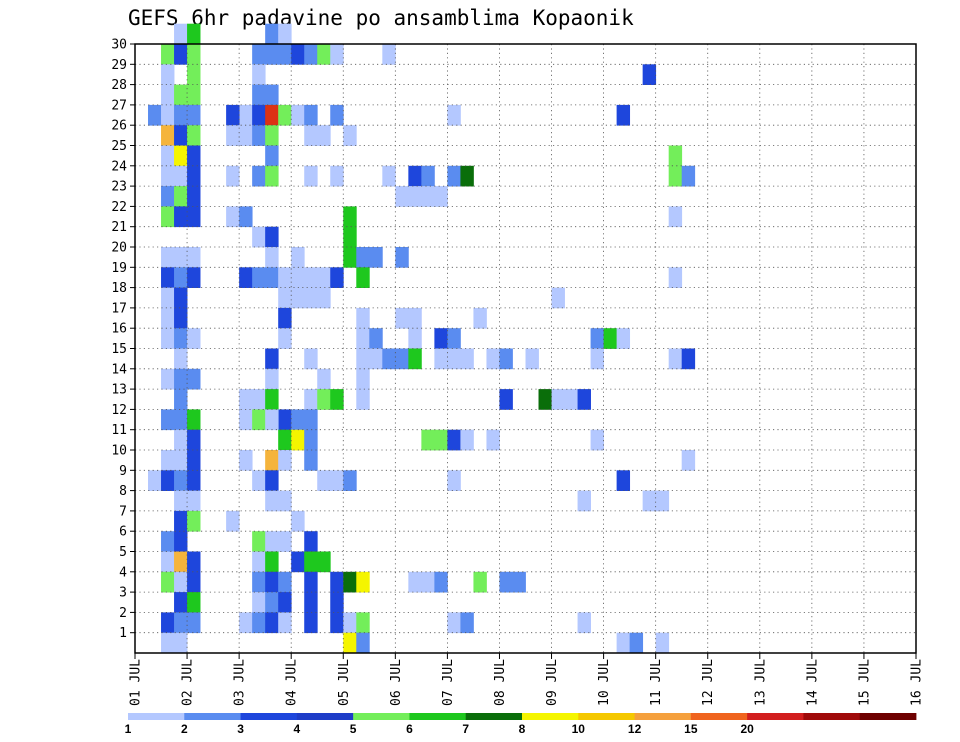 The height and width of the screenshot is (742, 960). I want to click on y-tick-label: 27, so click(119, 105).